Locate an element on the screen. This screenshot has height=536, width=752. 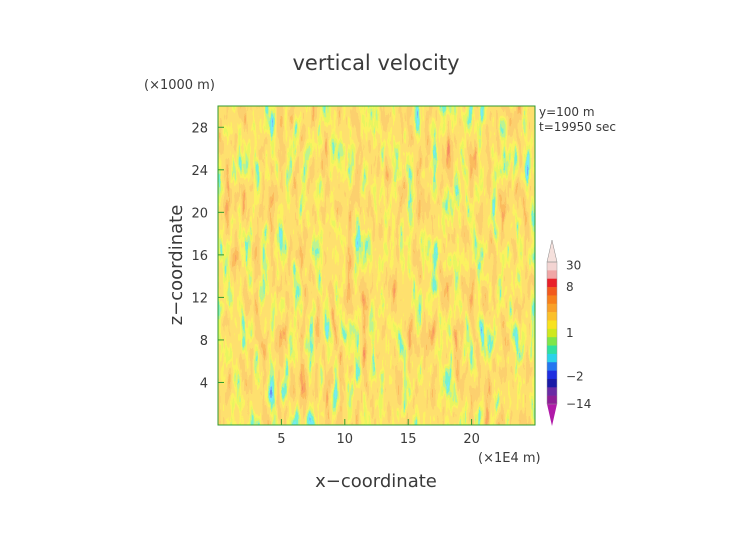
colorbar-tick-label: 8 is located at coordinates (570, 287).